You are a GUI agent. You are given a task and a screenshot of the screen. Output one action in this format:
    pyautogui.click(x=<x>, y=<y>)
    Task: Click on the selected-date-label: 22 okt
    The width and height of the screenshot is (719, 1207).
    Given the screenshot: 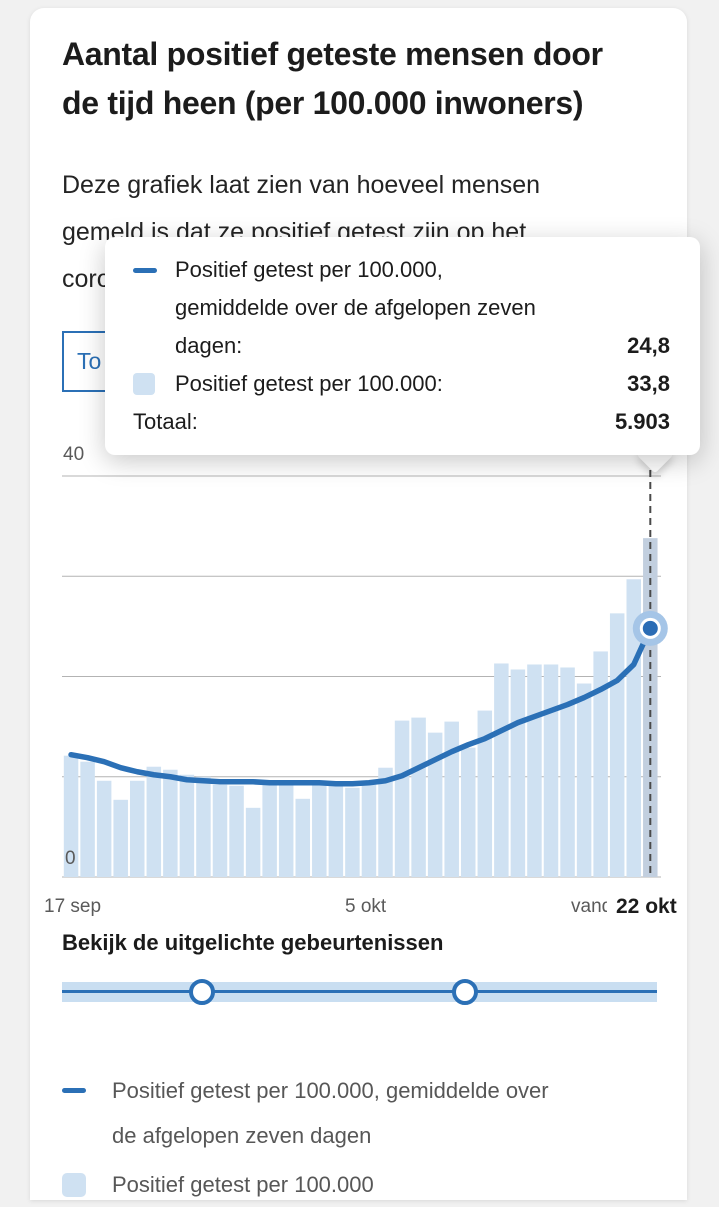 What is the action you would take?
    pyautogui.click(x=646, y=906)
    